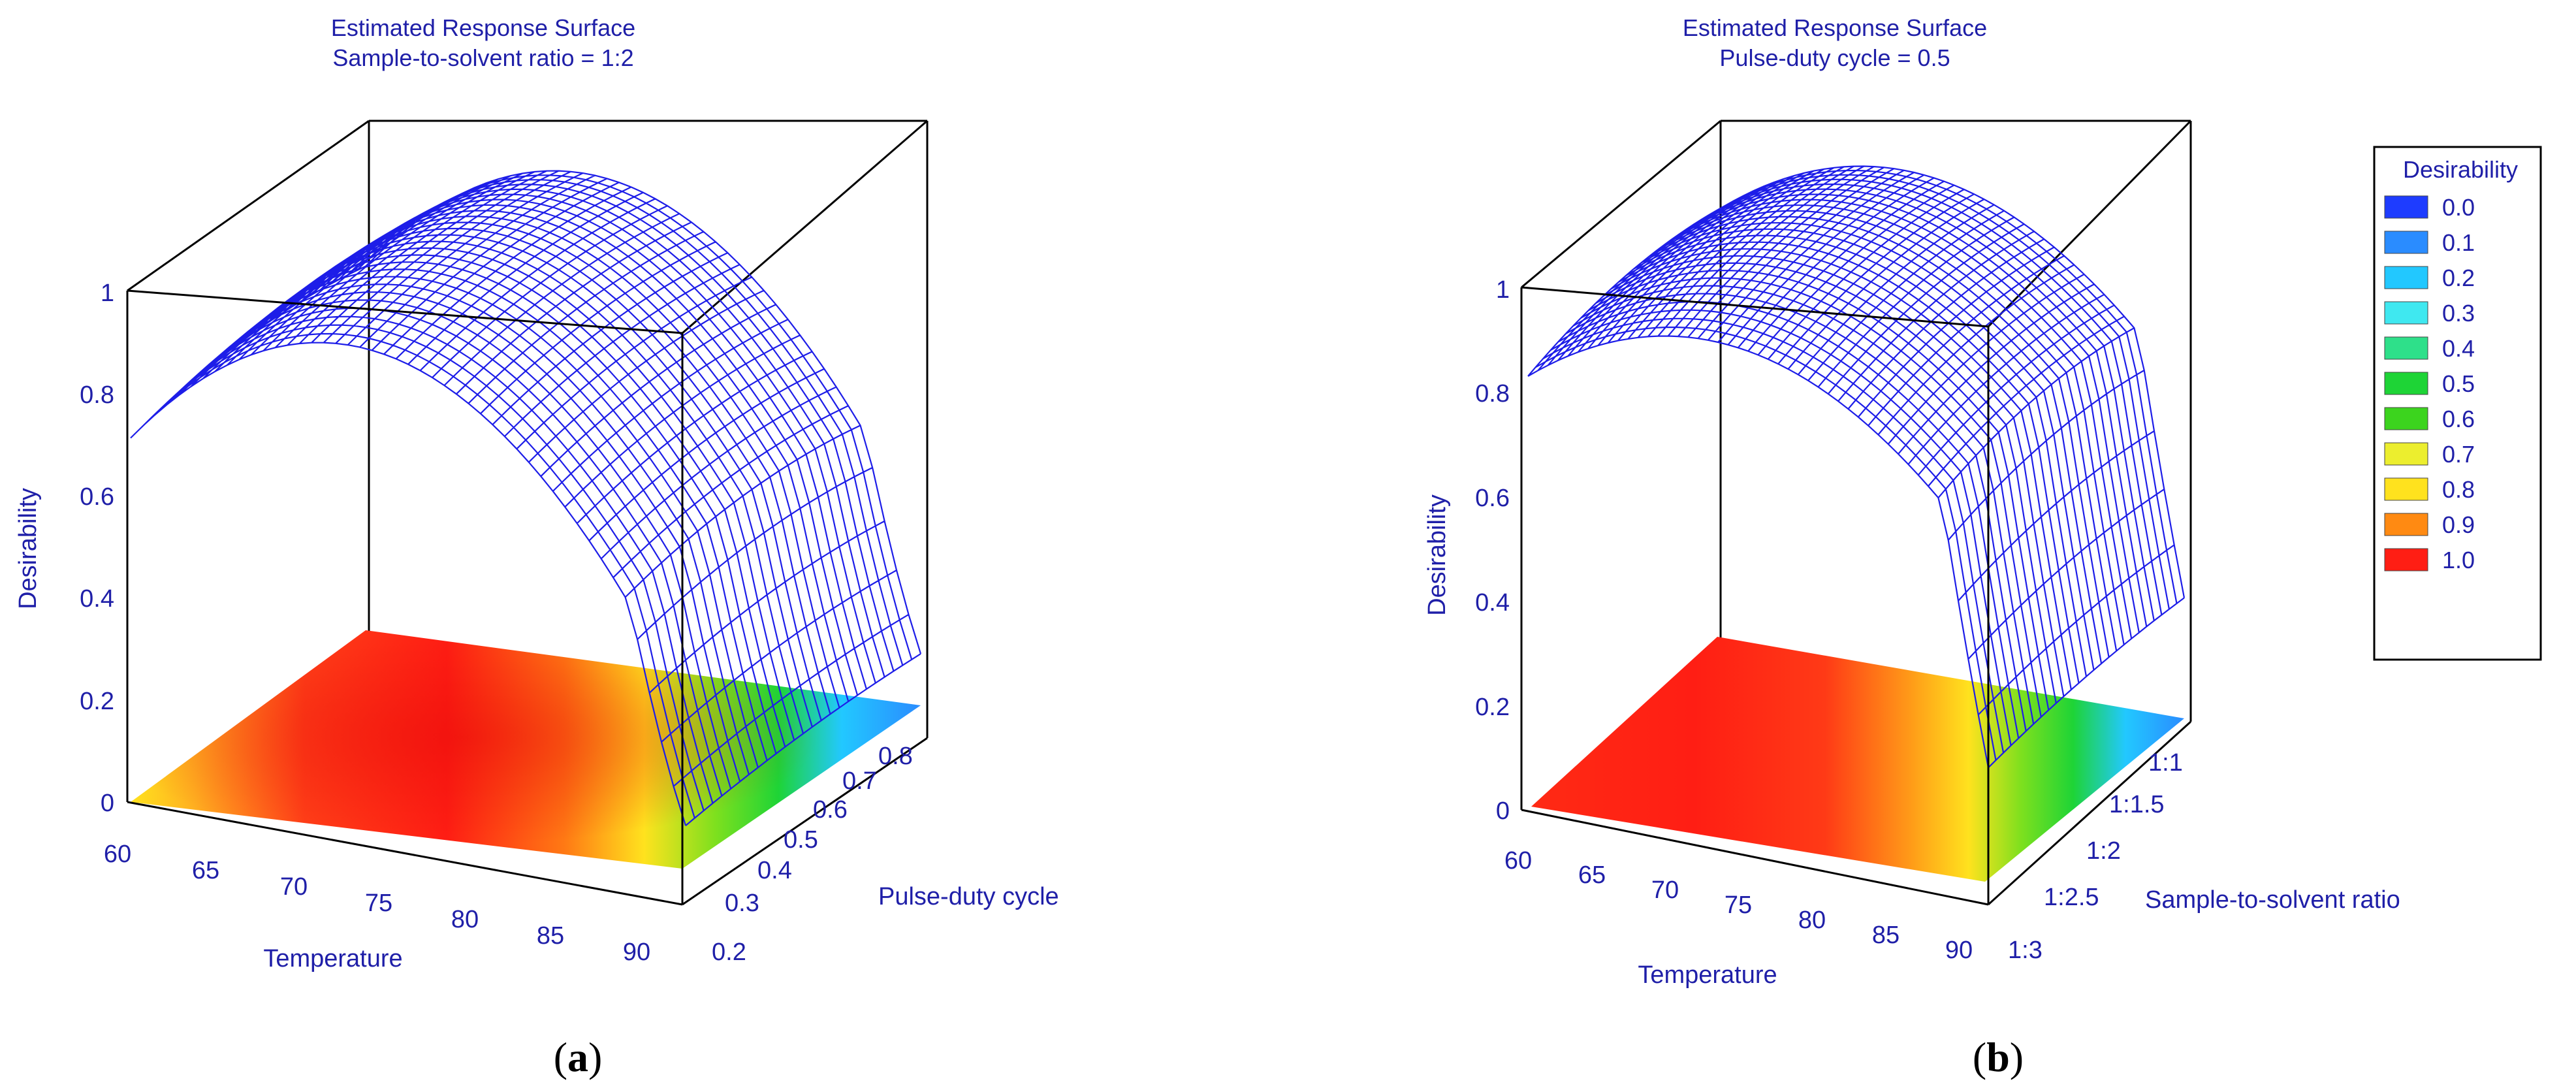 The width and height of the screenshot is (2576, 1092). Describe the element at coordinates (2104, 851) in the screenshot. I see `panel-b-y-tick: 1:2` at that location.